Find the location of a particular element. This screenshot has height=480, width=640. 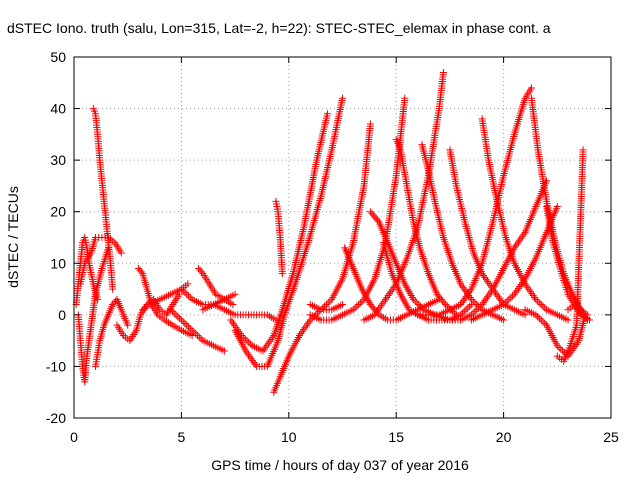

y-tick-label: 50 is located at coordinates (58, 57).